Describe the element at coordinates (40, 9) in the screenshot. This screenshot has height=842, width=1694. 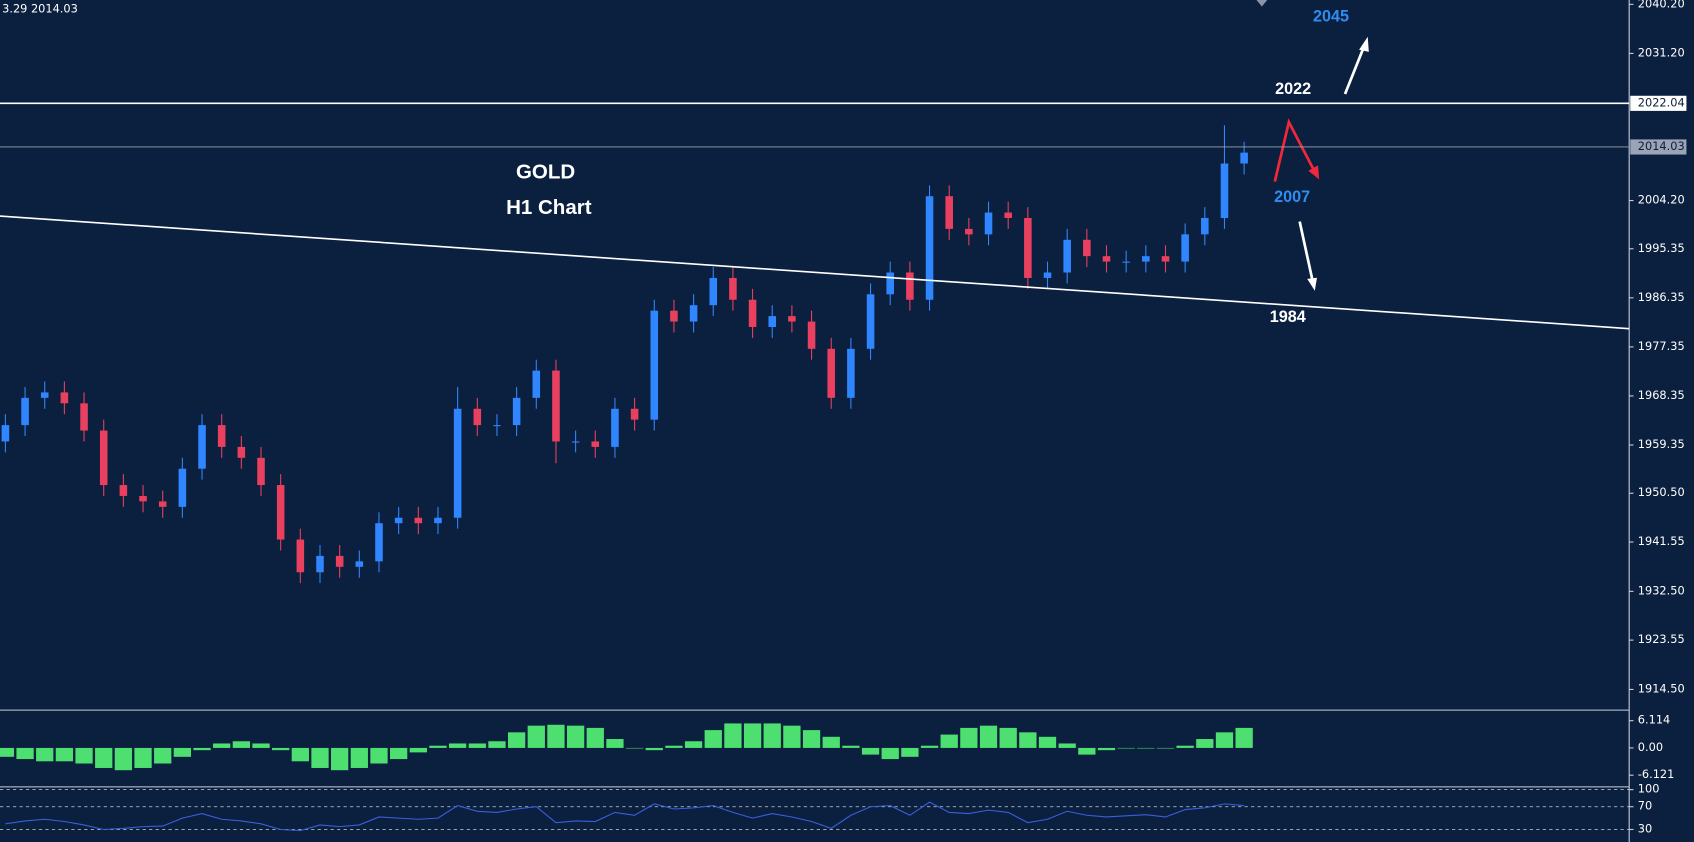
I see `header-text: 3.29 2014.03` at that location.